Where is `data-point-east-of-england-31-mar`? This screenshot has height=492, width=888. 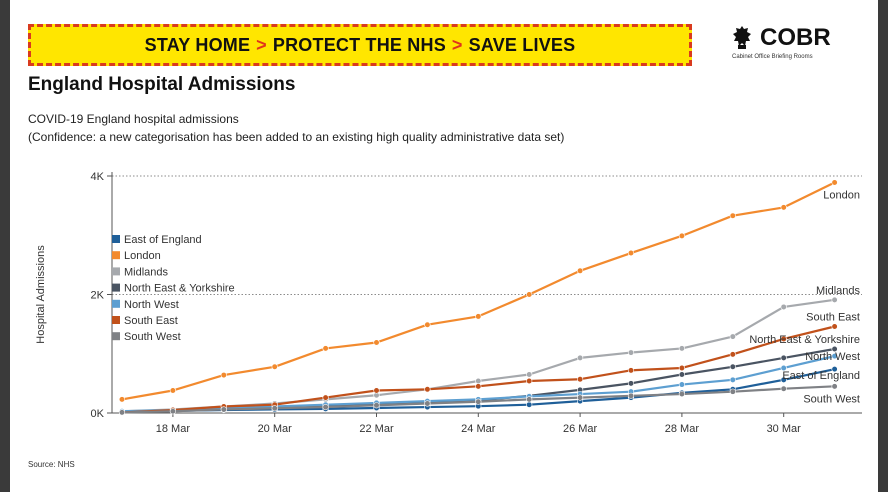
data-point-east-of-england-31-mar is located at coordinates (834, 369).